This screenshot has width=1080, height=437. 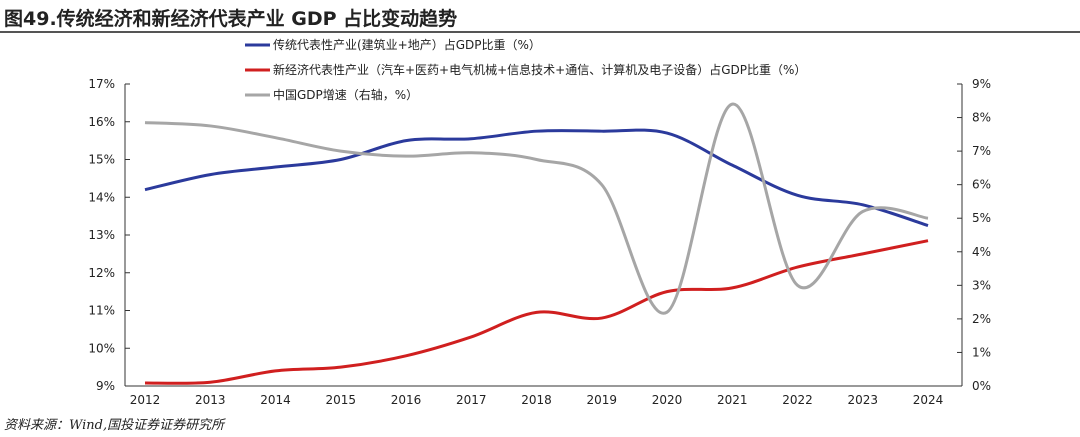 What do you see at coordinates (101, 84) in the screenshot?
I see `left-tick-label: 17%` at bounding box center [101, 84].